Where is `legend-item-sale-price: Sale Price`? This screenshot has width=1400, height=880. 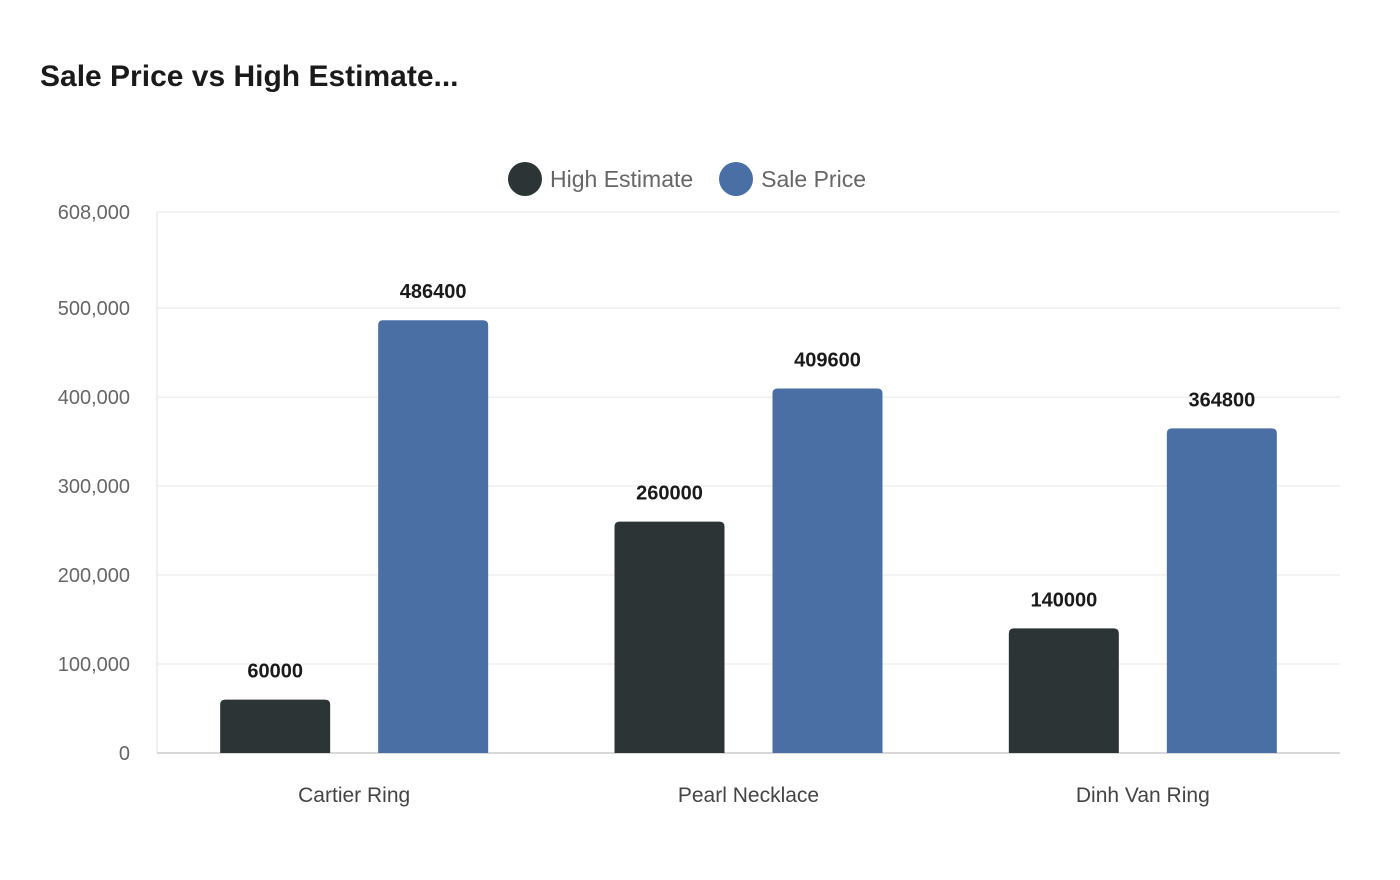 legend-item-sale-price: Sale Price is located at coordinates (792, 179).